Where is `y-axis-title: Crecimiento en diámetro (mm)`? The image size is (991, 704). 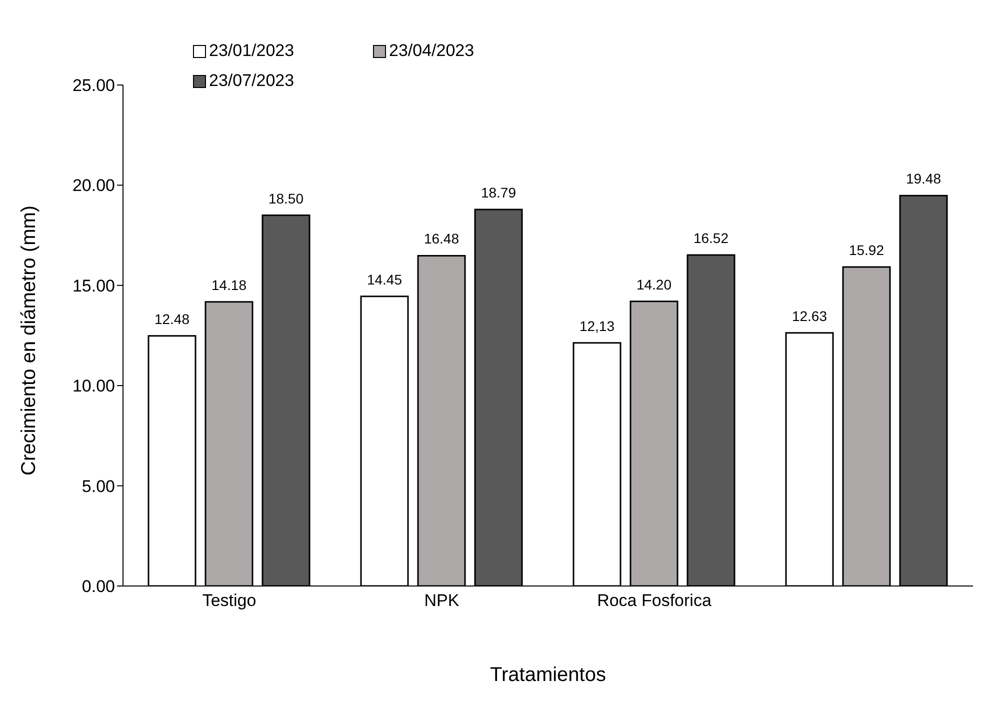
y-axis-title: Crecimiento en diámetro (mm) is located at coordinates (29, 340).